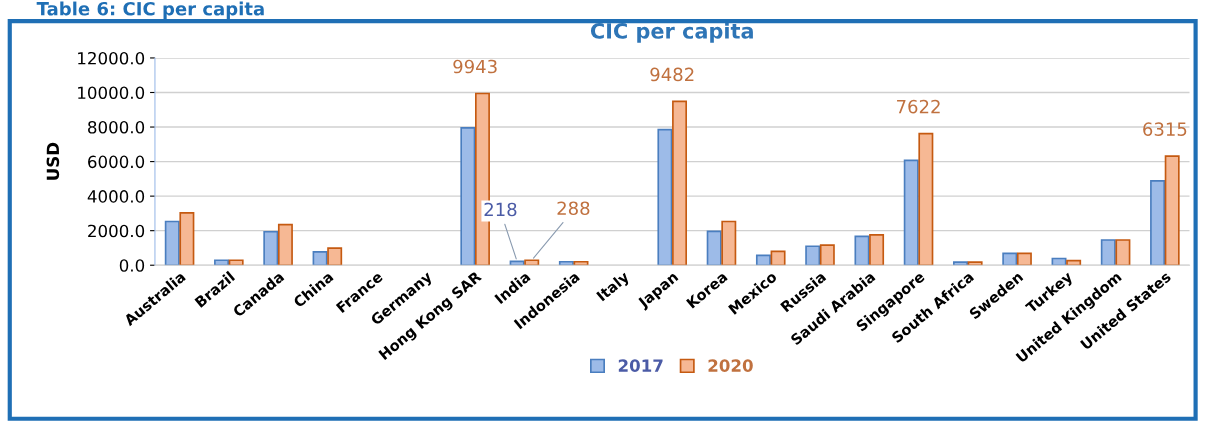 The image size is (1220, 423). Describe the element at coordinates (132, 265) in the screenshot. I see `y-tick-label: 0.0` at that location.